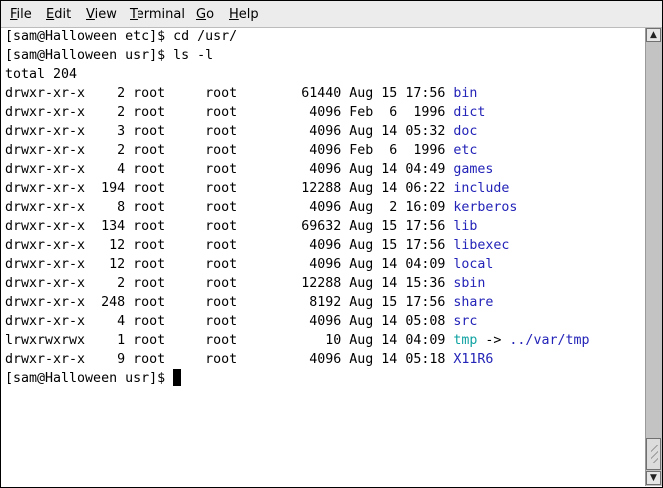  Describe the element at coordinates (89, 378) in the screenshot. I see `prompt: [sam@Halloween usr]$` at that location.